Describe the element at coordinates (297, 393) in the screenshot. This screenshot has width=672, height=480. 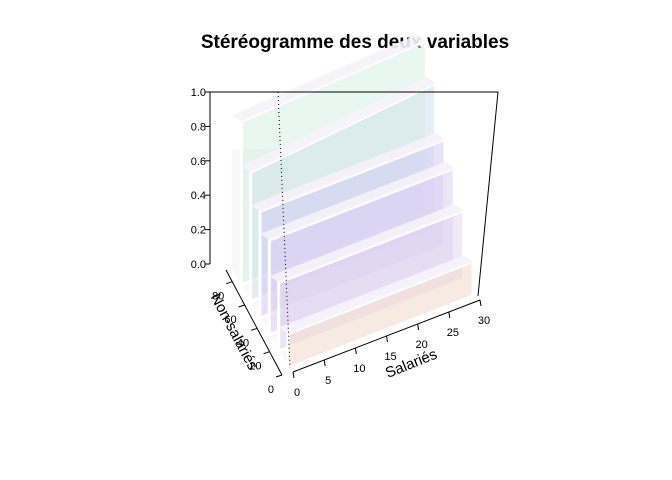
I see `x-tick-label: 0` at that location.